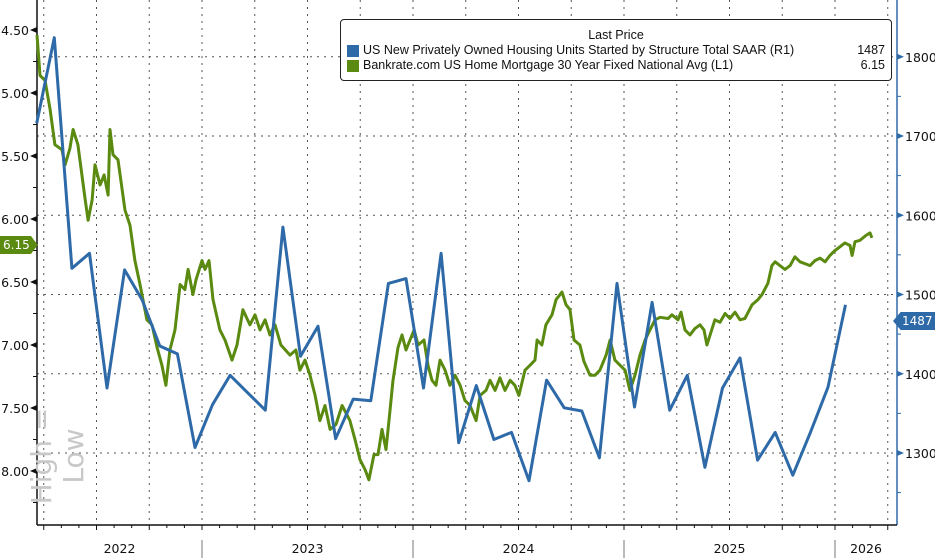 The height and width of the screenshot is (558, 935). I want to click on x-axis-year-label: 2024, so click(518, 548).